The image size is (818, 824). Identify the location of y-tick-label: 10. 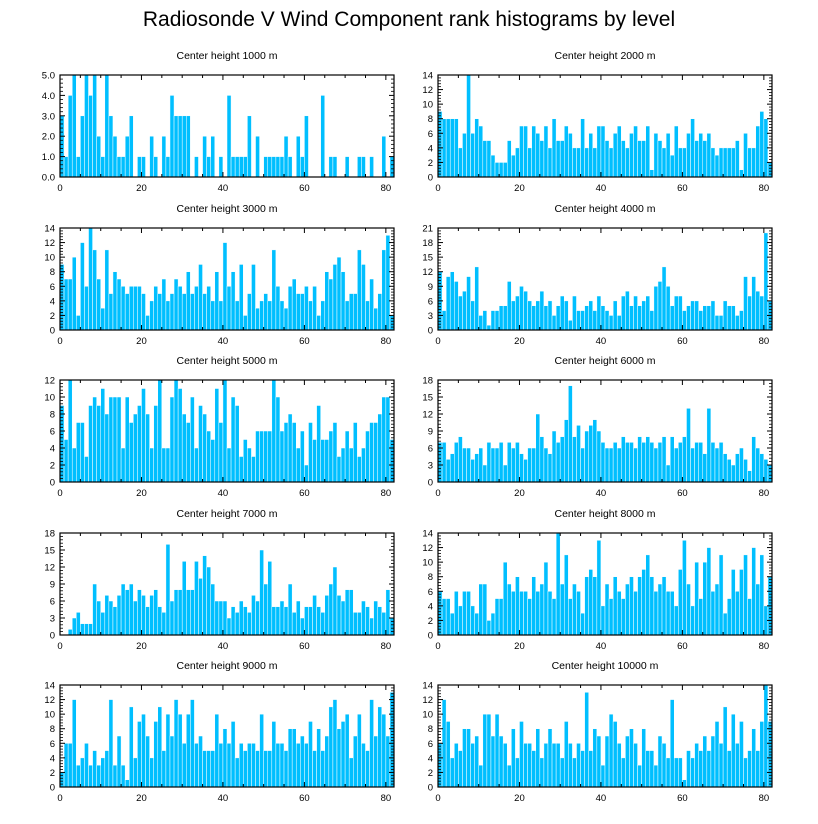
(427, 563).